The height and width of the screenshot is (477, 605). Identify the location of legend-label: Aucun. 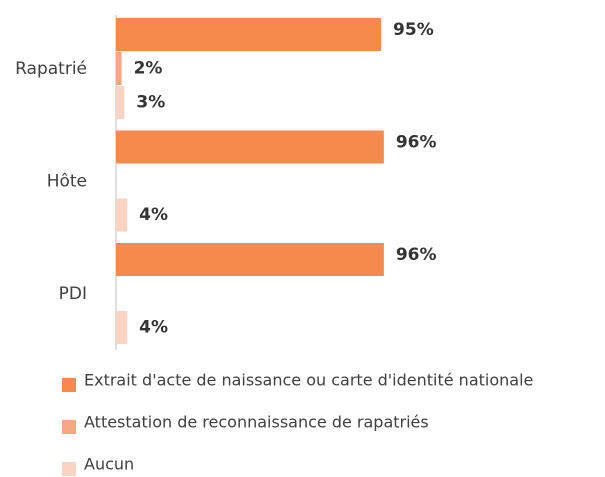
(109, 464).